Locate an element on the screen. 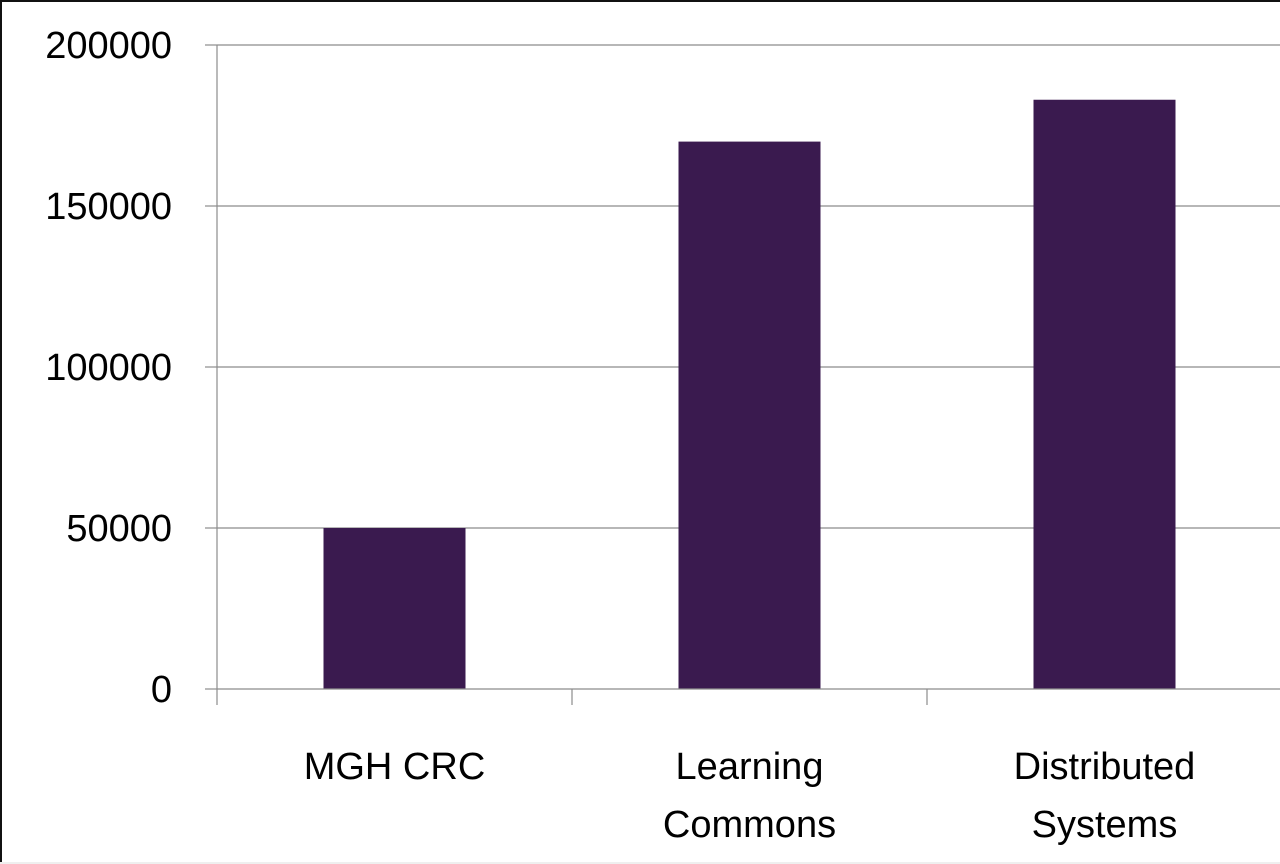 This screenshot has width=1280, height=864. x-category-label: Learning Commons is located at coordinates (749, 796).